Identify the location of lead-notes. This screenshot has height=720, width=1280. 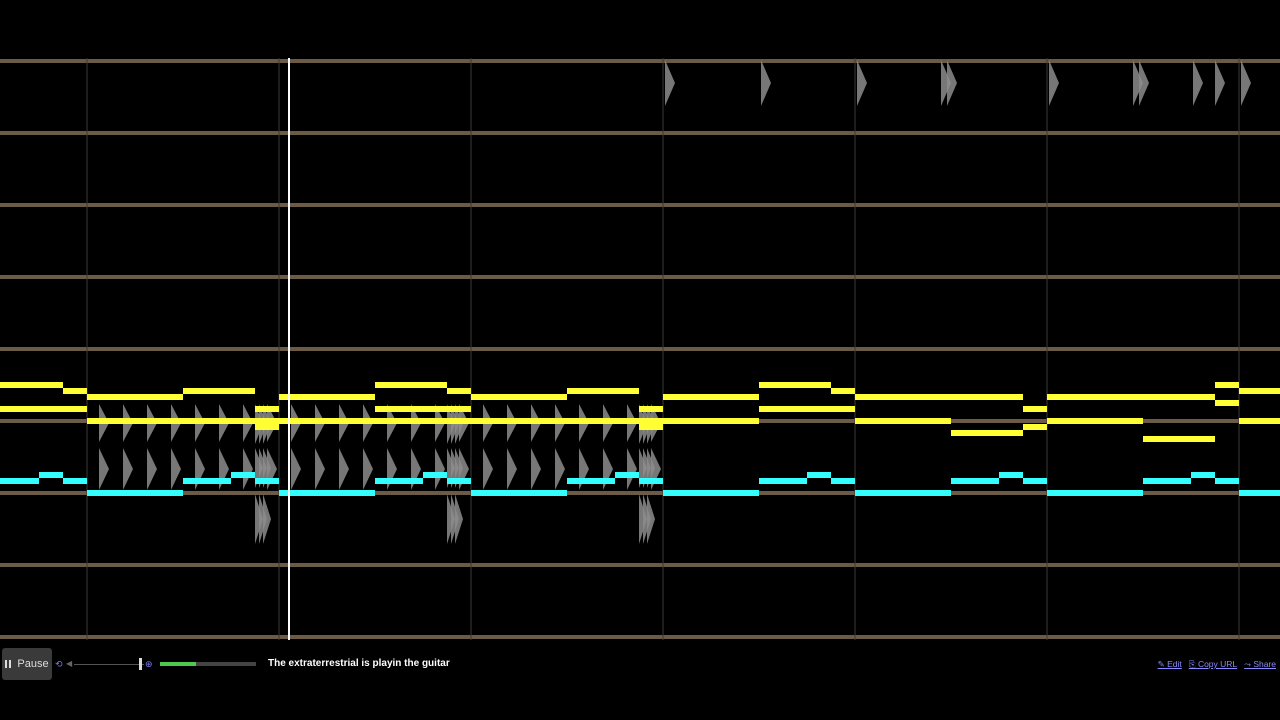
(640, 412).